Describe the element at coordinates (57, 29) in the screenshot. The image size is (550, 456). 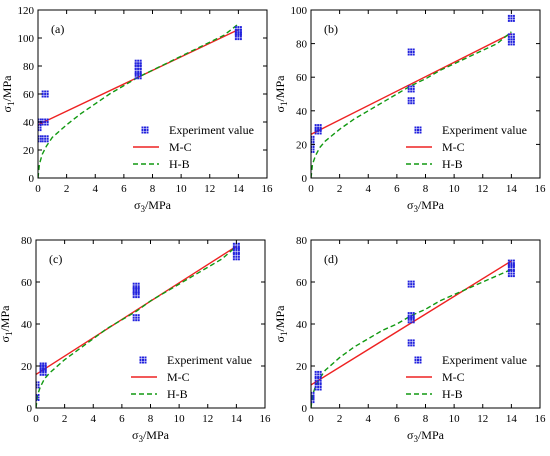
I see `panel-label: (a)` at that location.